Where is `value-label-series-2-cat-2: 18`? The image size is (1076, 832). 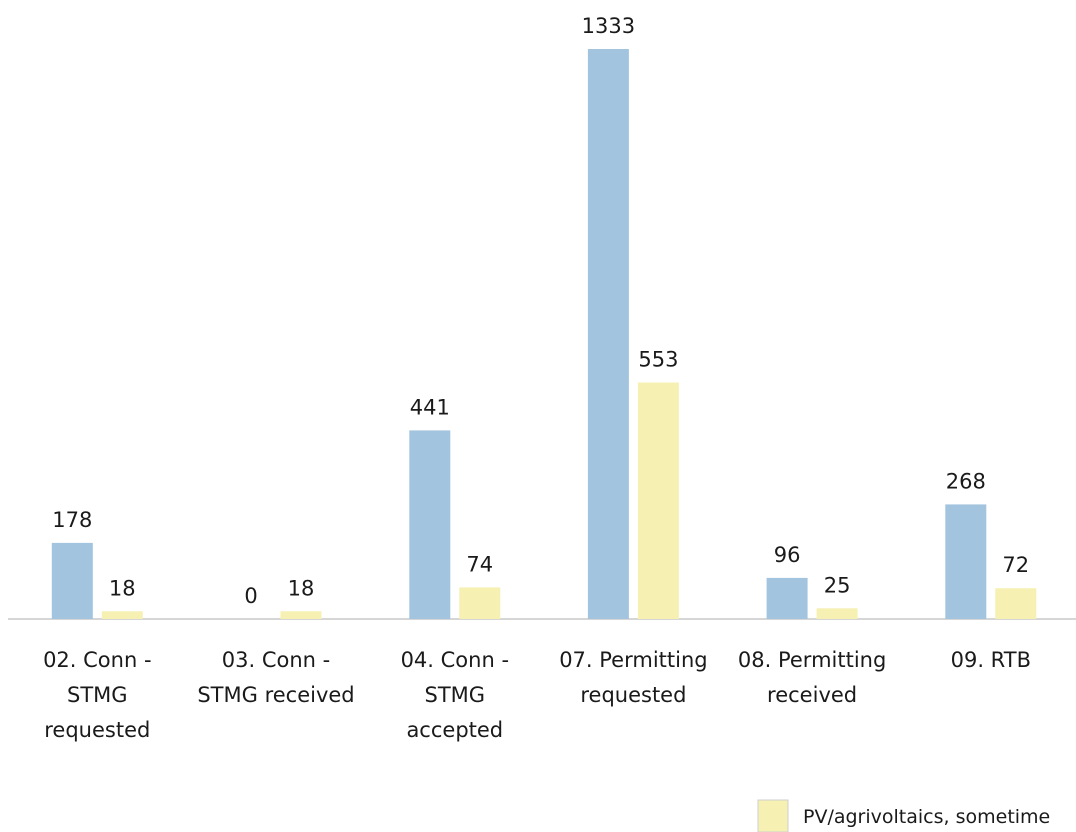
value-label-series-2-cat-2: 18 is located at coordinates (301, 588).